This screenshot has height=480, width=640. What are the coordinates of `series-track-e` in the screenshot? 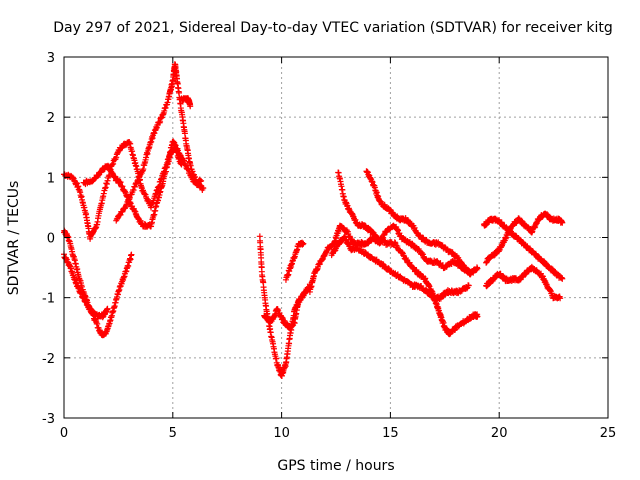 It's located at (160, 142).